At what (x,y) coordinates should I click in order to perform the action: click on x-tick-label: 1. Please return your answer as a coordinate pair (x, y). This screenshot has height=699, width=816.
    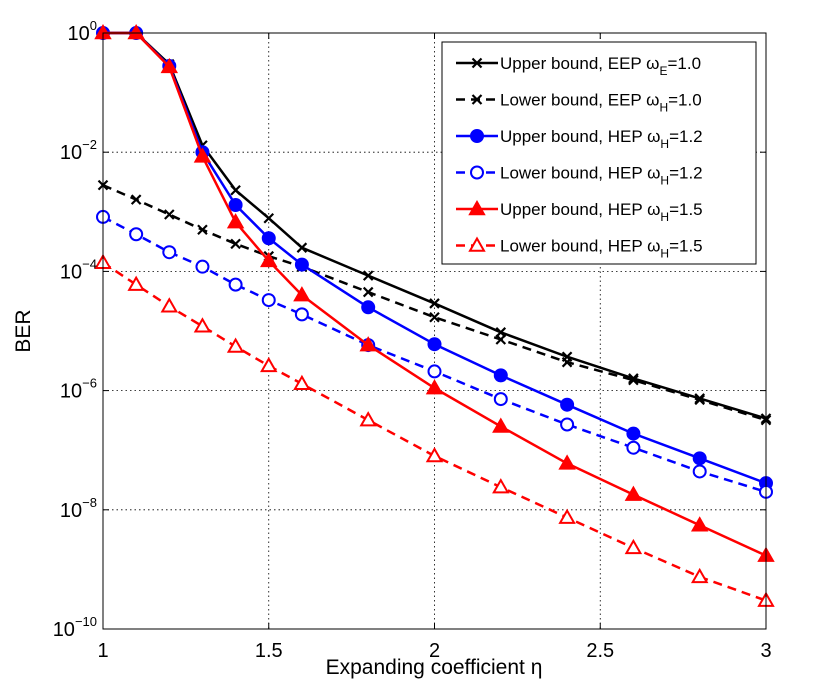
    Looking at the image, I should click on (102, 651).